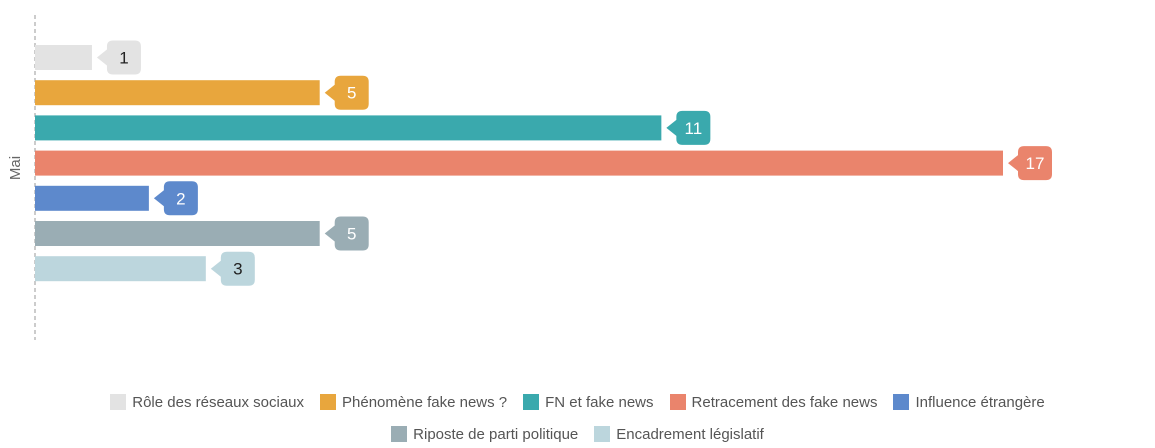 The width and height of the screenshot is (1155, 448). I want to click on legend-item: FN et fake news, so click(588, 402).